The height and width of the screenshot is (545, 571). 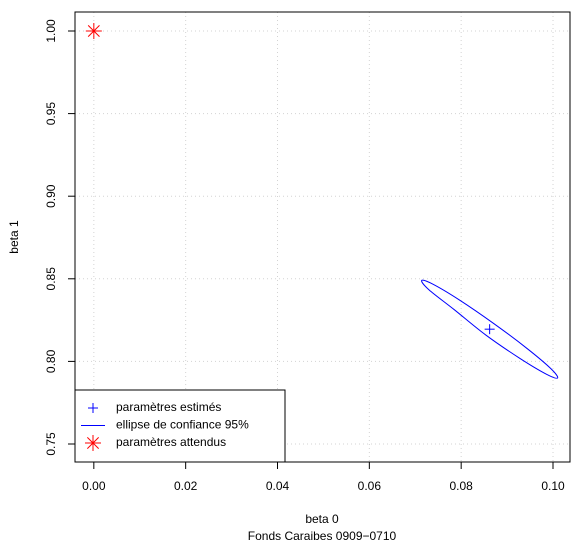 What do you see at coordinates (186, 486) in the screenshot?
I see `x-tick-label: 0.02` at bounding box center [186, 486].